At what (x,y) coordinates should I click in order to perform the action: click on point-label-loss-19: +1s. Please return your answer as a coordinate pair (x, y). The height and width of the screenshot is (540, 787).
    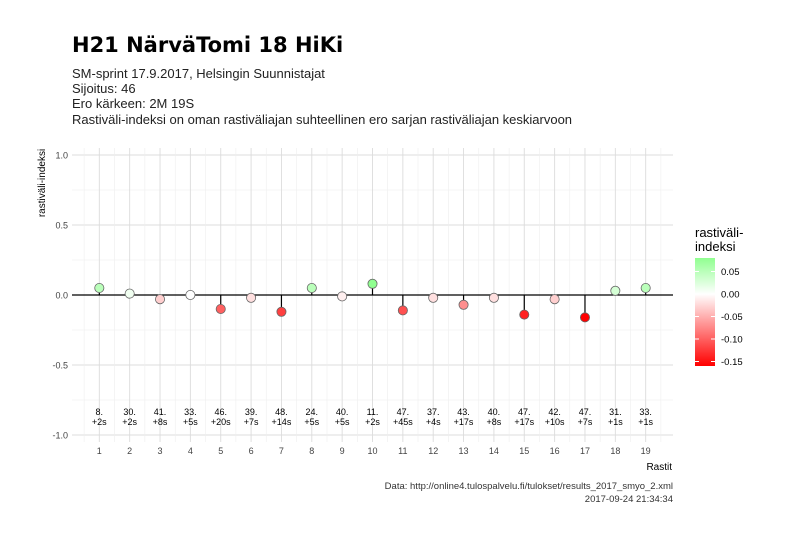
    Looking at the image, I should click on (645, 422).